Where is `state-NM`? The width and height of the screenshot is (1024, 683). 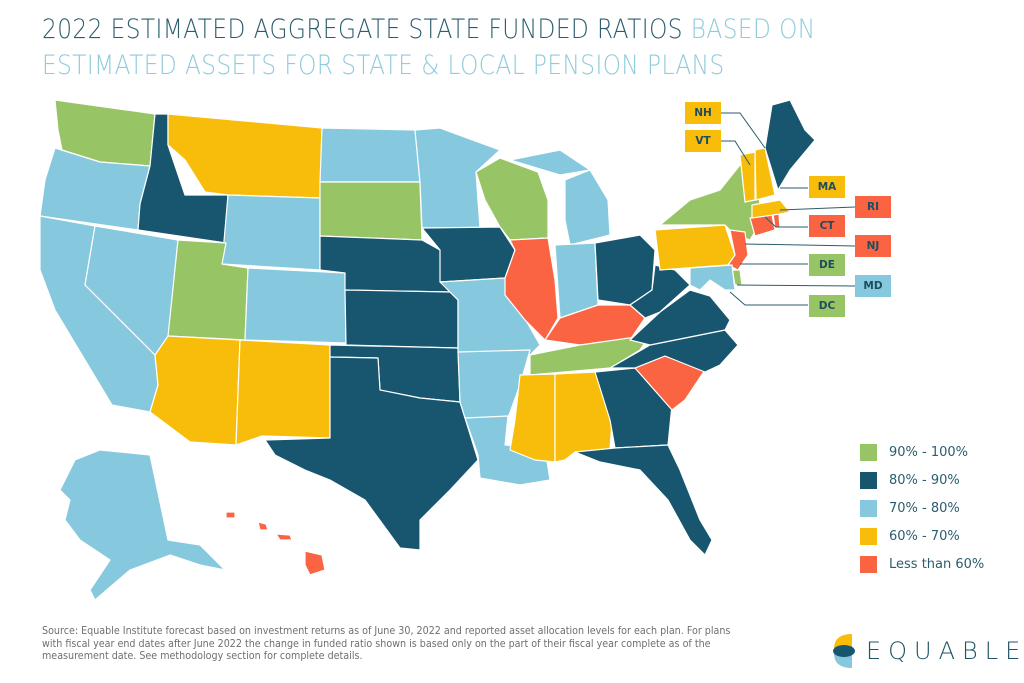
state-NM is located at coordinates (283, 392).